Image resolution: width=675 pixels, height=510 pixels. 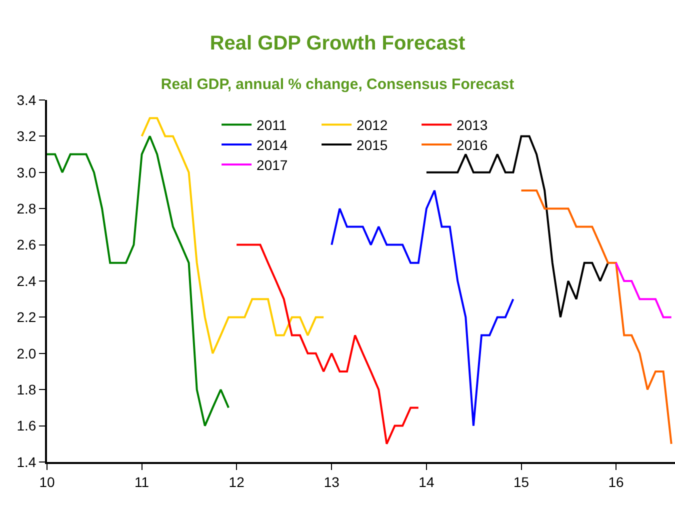 What do you see at coordinates (372, 145) in the screenshot?
I see `legend-label: 2015` at bounding box center [372, 145].